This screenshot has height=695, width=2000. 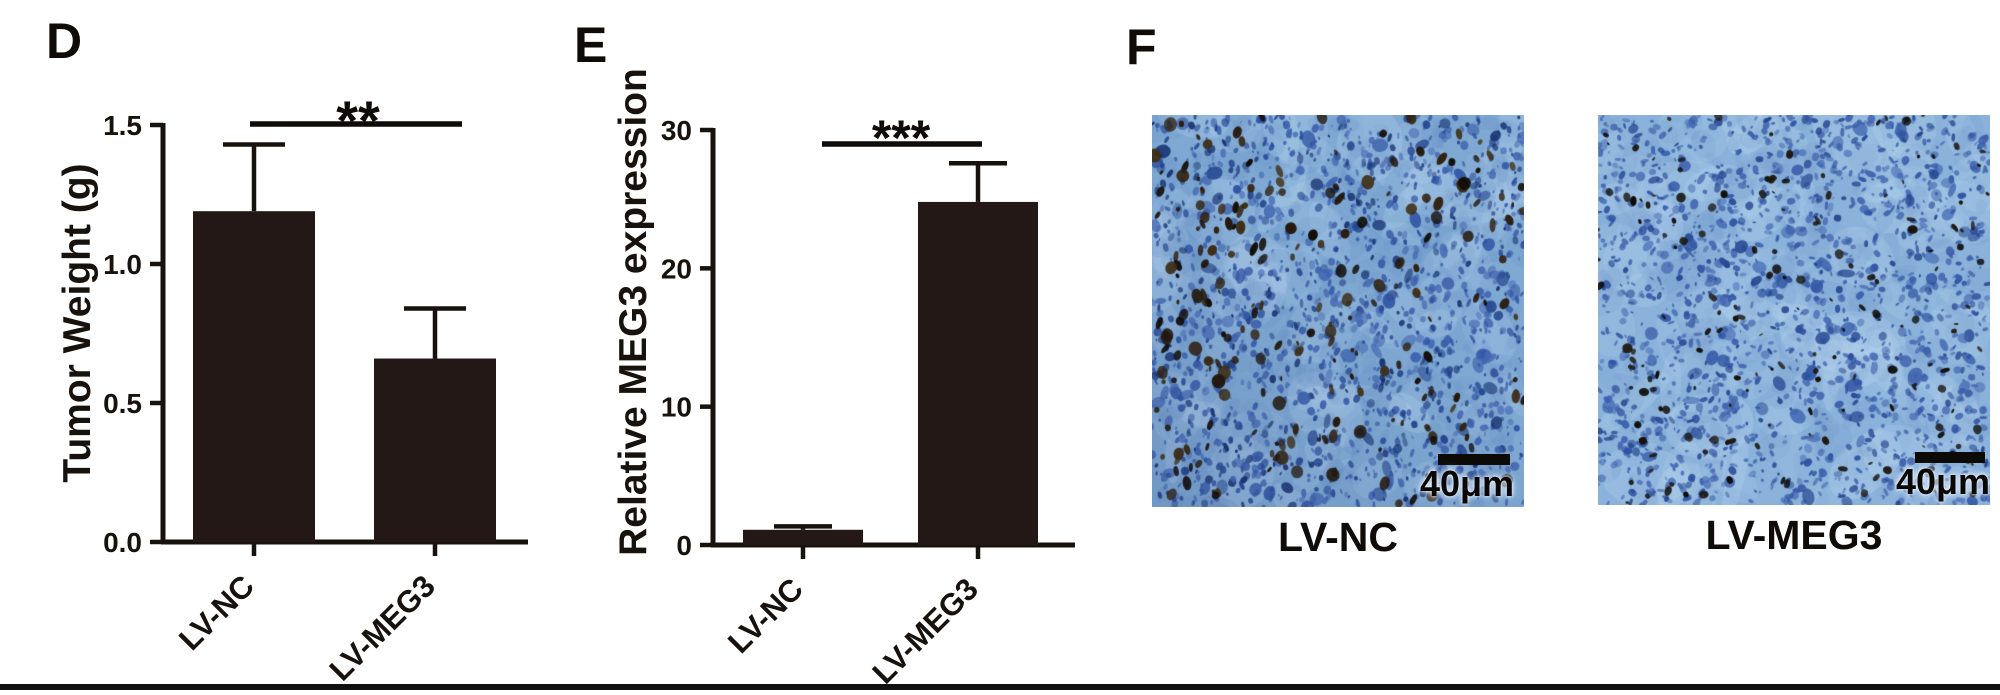 I want to click on micrograph-lv-meg3-image, so click(x=1794, y=310).